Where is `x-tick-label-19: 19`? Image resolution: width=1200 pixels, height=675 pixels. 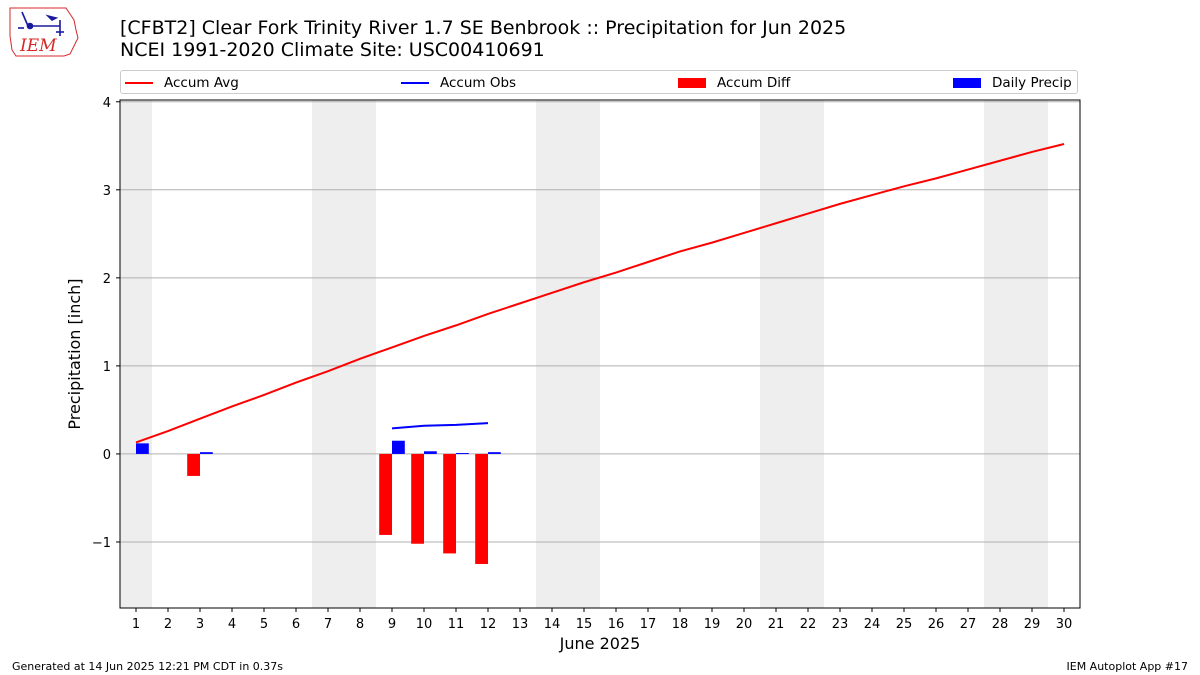
x-tick-label-19: 19 is located at coordinates (712, 624).